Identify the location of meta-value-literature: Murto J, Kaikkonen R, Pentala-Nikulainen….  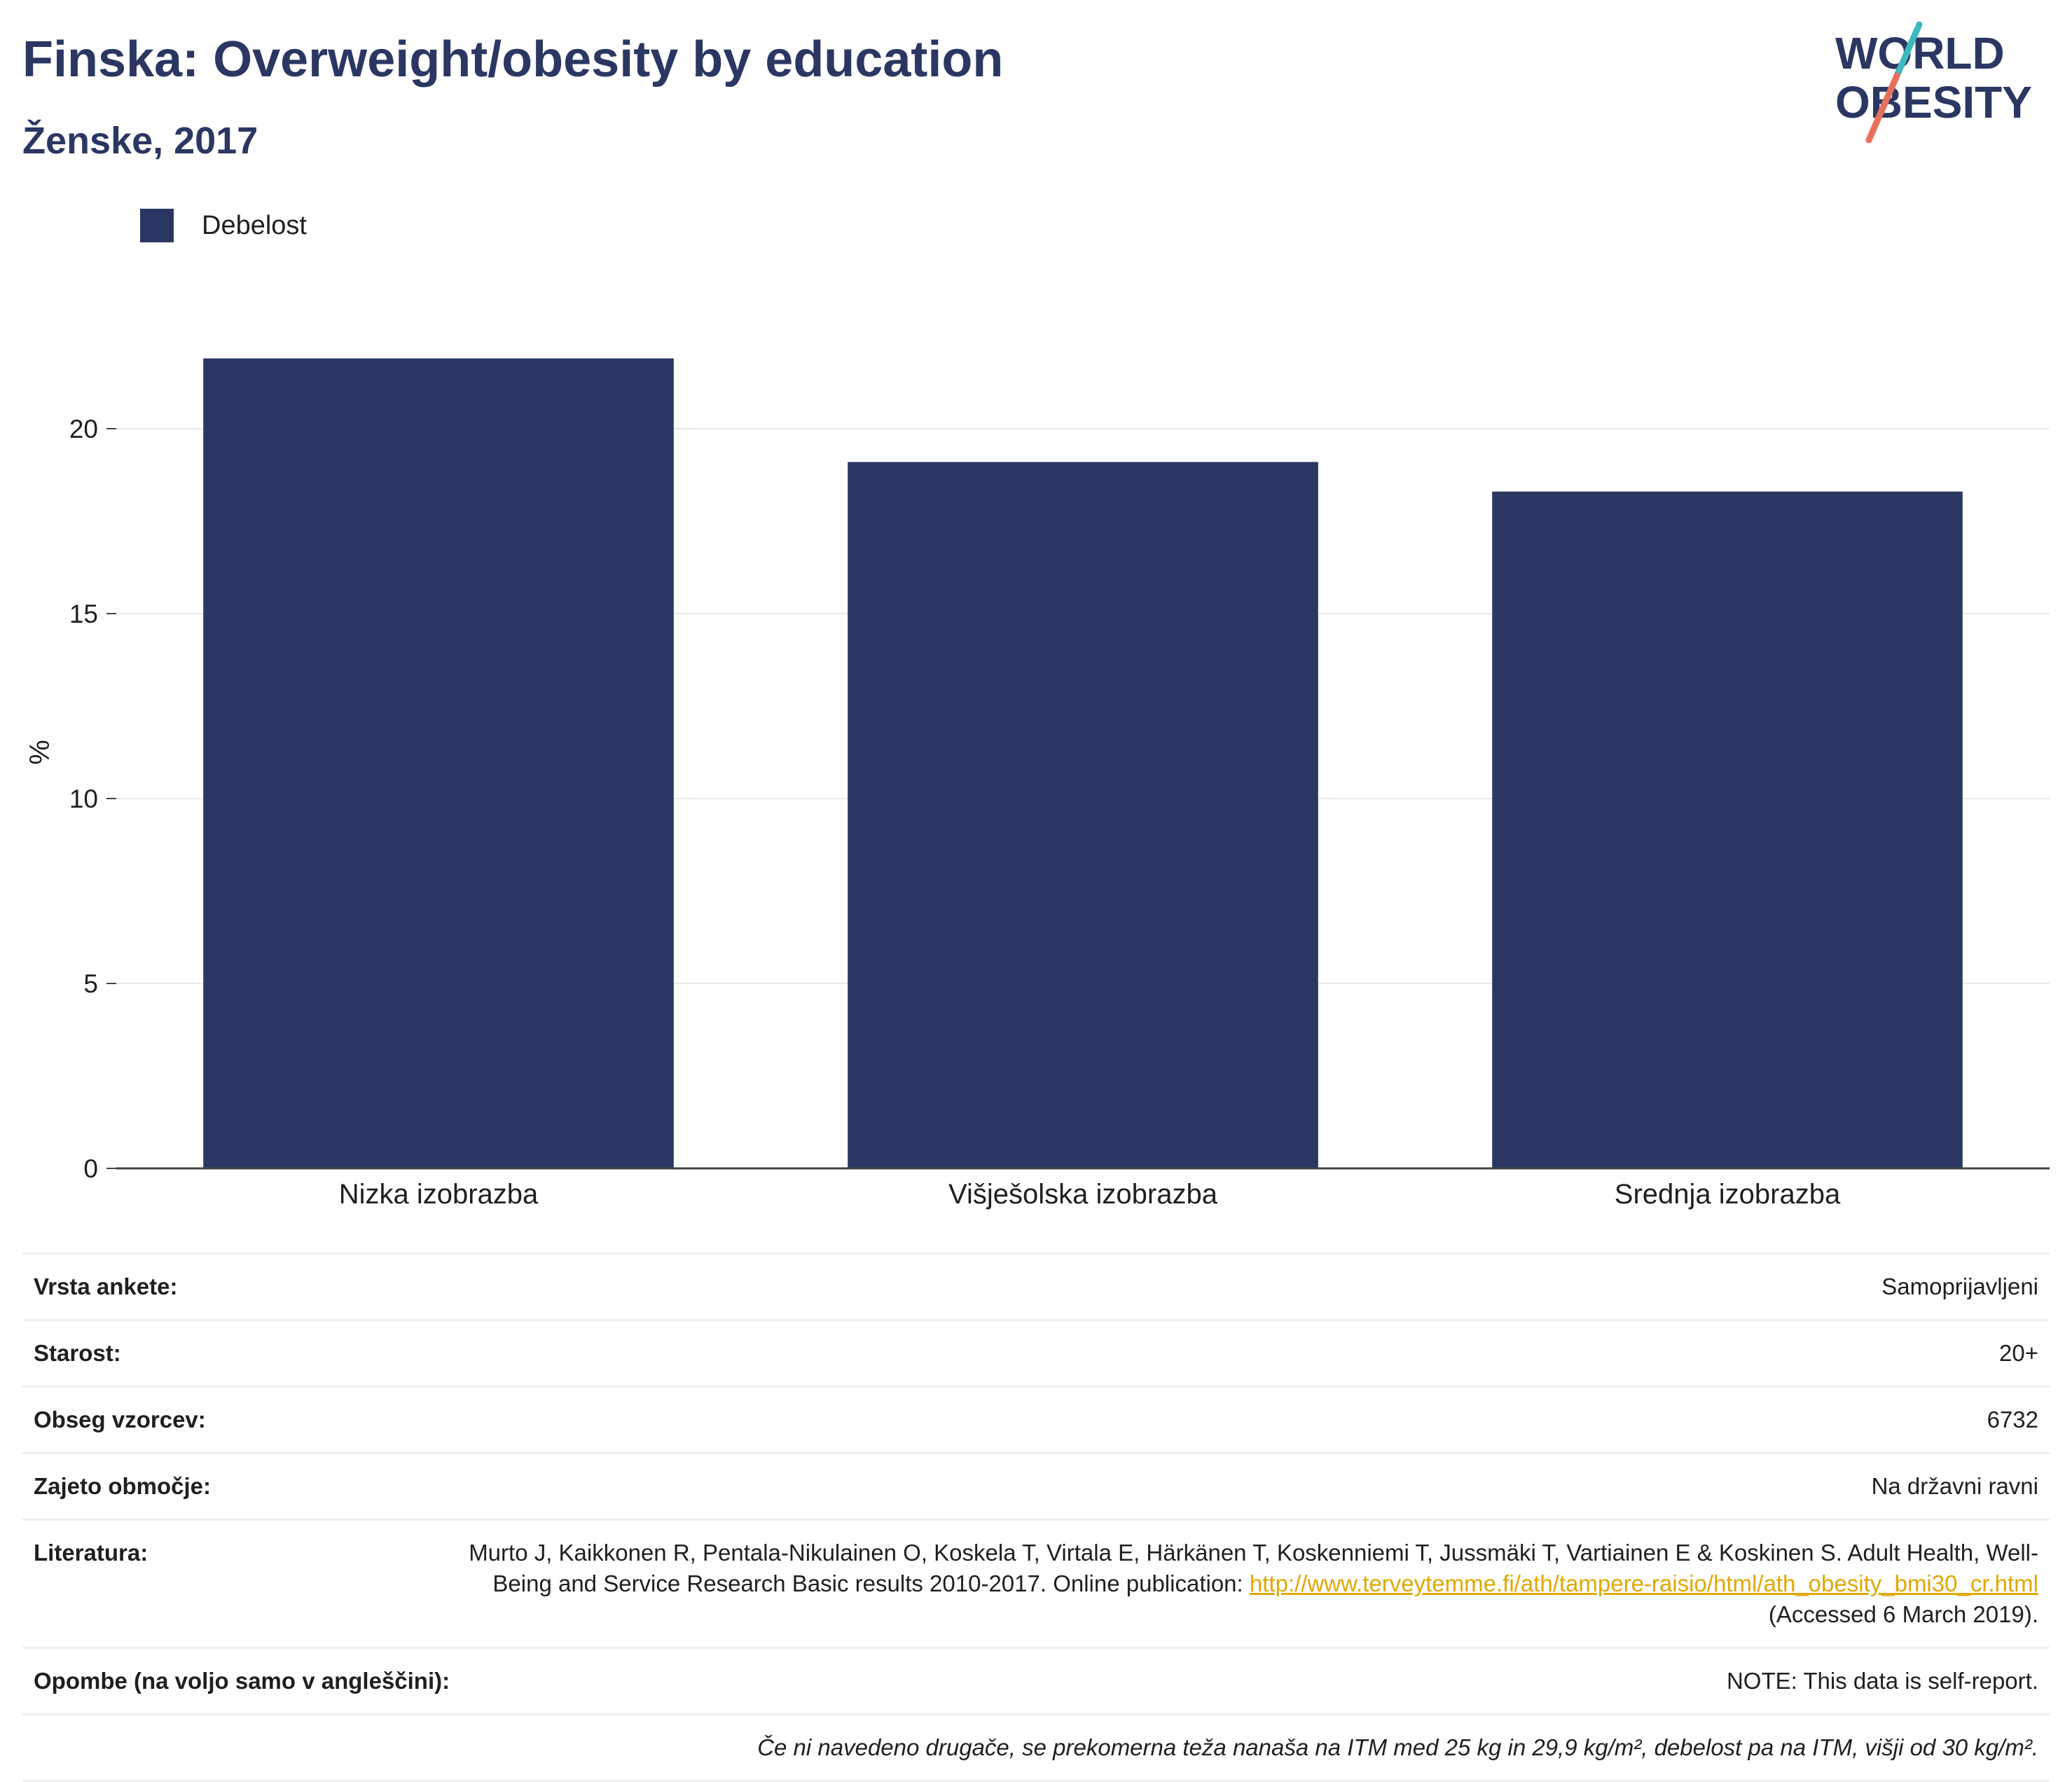
(1250, 1584).